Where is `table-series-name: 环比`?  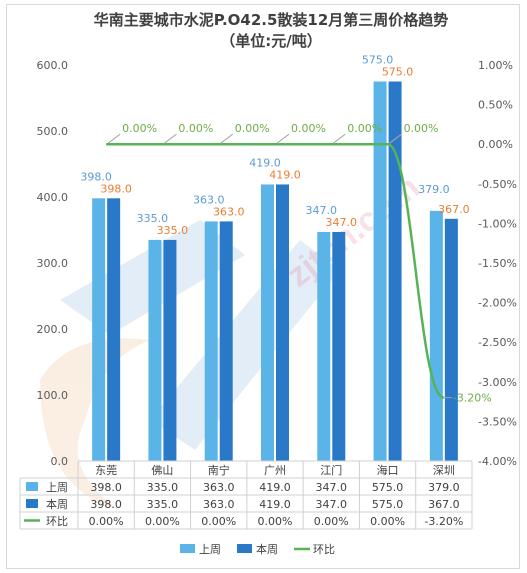 table-series-name: 环比 is located at coordinates (57, 521).